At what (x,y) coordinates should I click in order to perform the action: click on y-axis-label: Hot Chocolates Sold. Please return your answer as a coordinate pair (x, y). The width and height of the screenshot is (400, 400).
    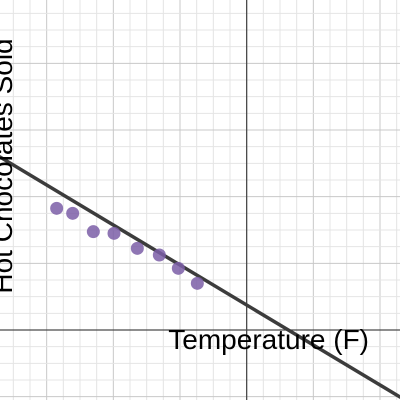
    Looking at the image, I should click on (9, 165).